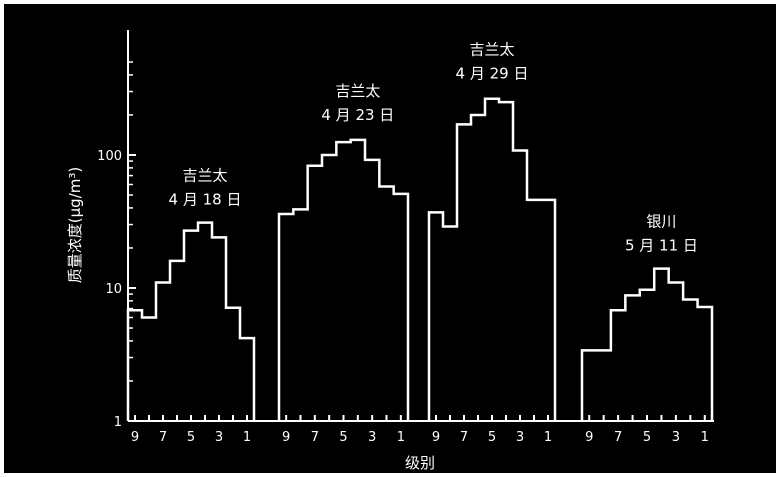 The height and width of the screenshot is (477, 780). I want to click on panel-date-label: 4 月 23 日, so click(357, 115).